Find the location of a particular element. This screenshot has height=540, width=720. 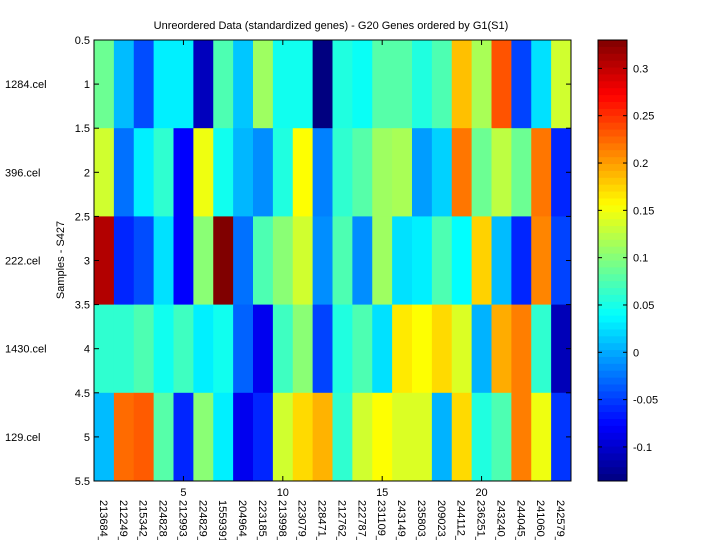

column-label: 244045_ is located at coordinates (520, 520).